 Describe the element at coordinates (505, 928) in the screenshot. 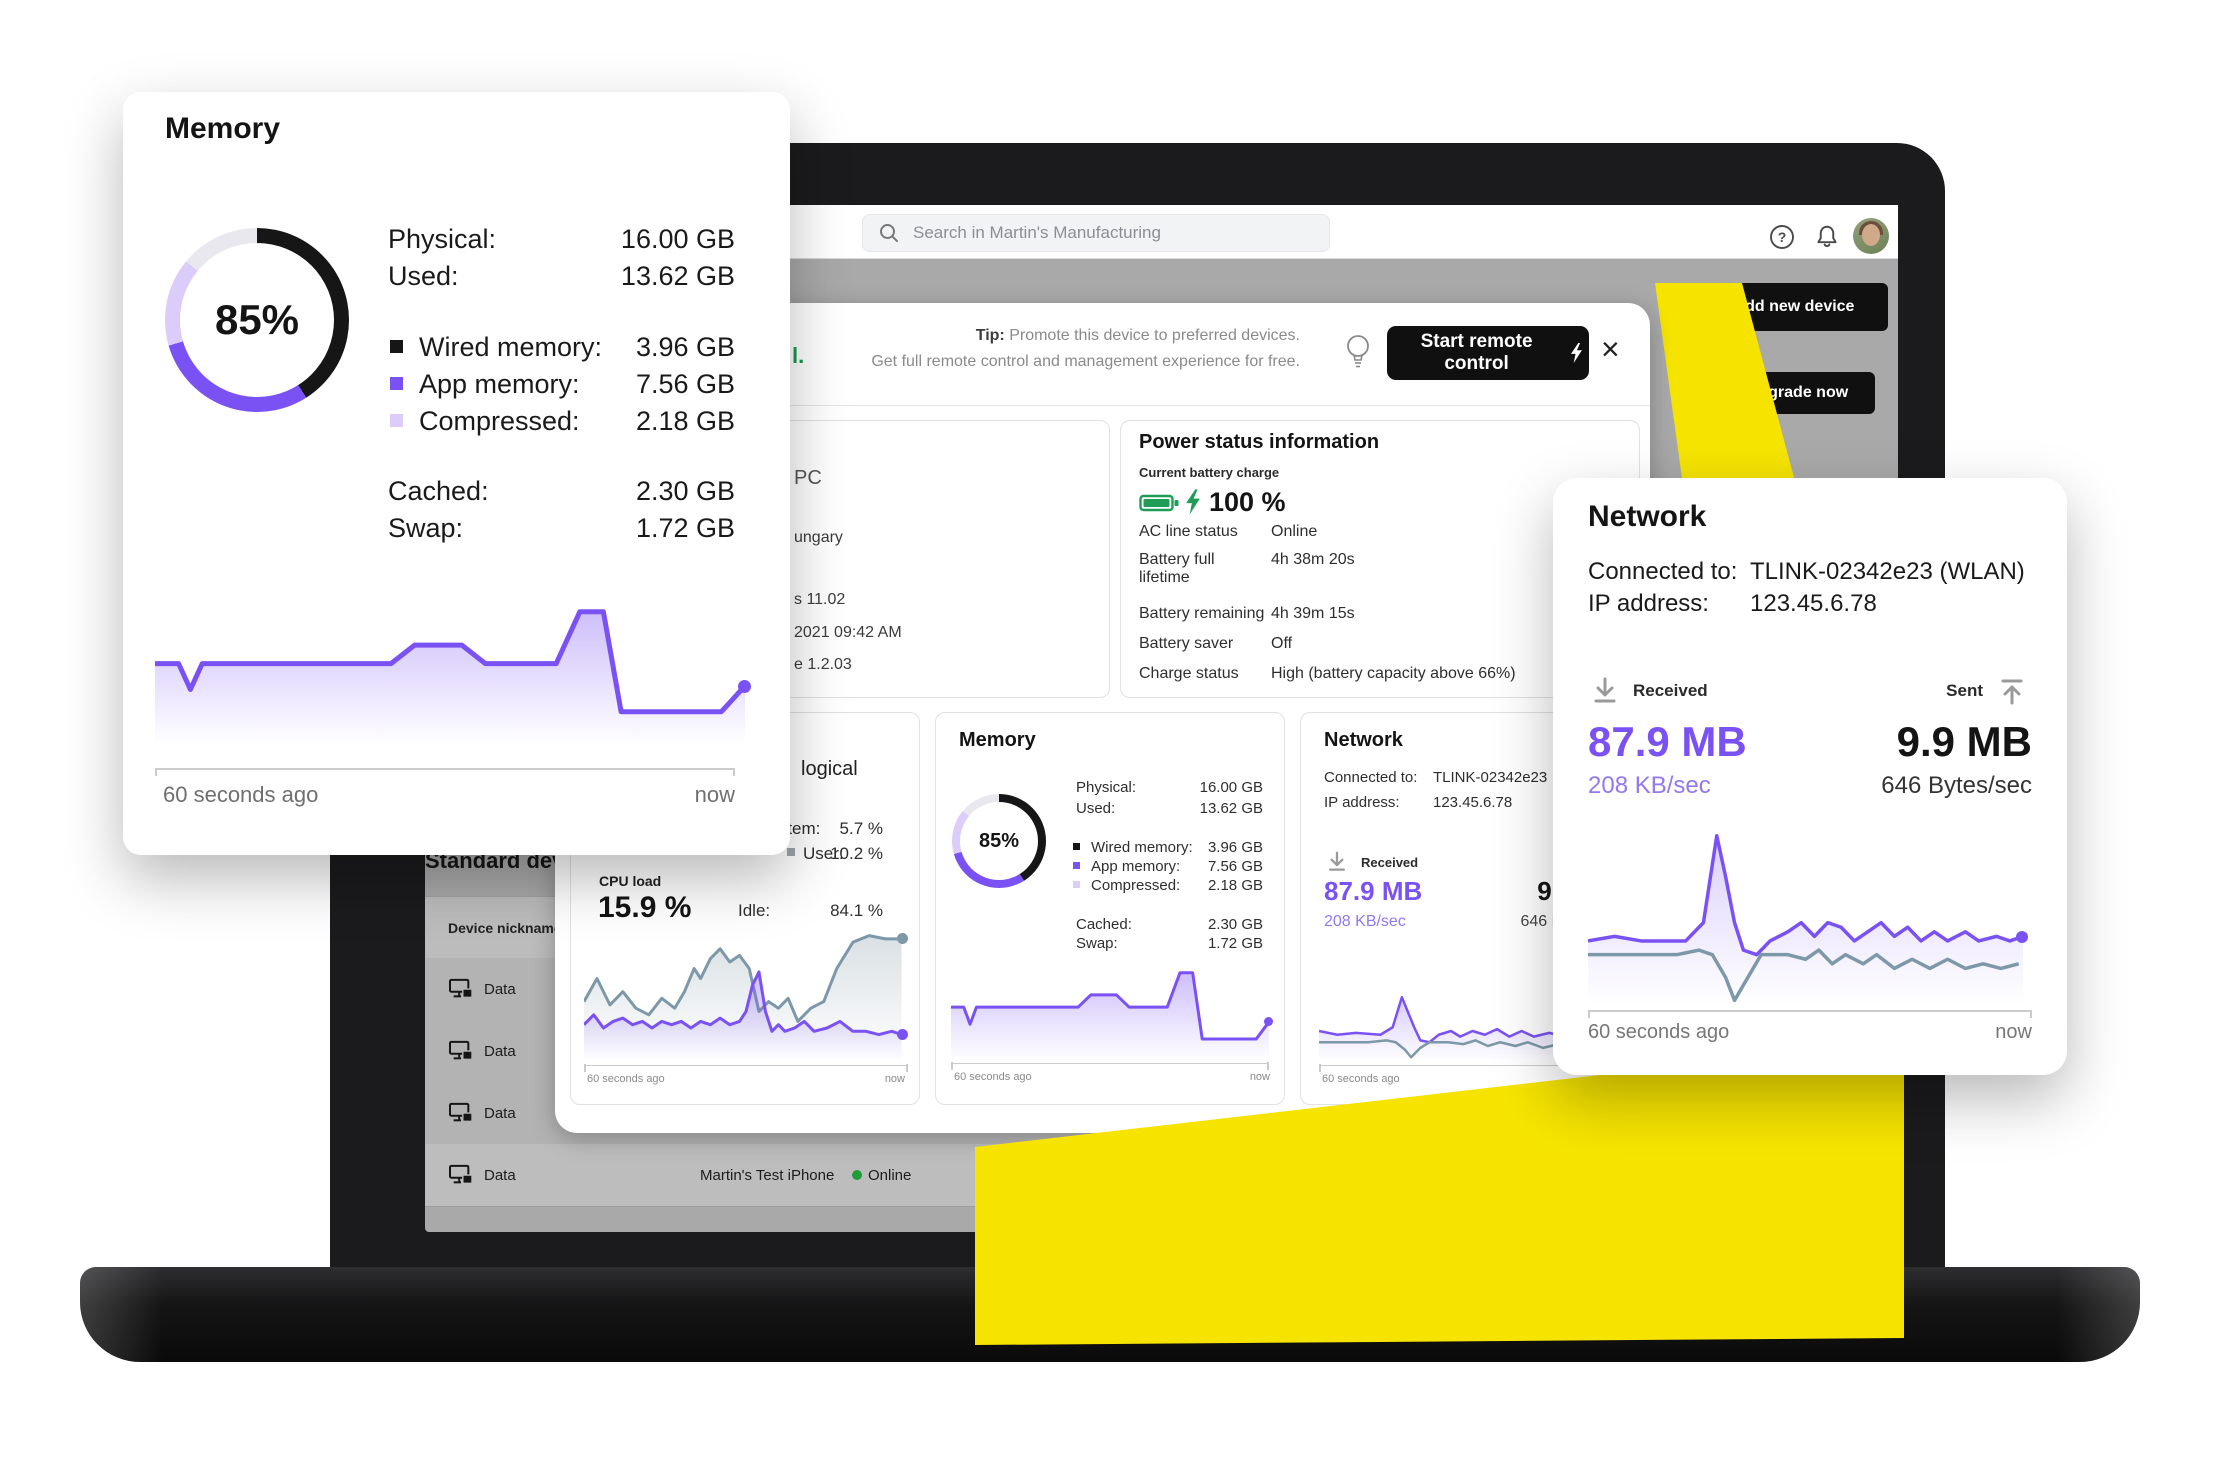

I see `column-header-device-nickname: Device nickname` at that location.